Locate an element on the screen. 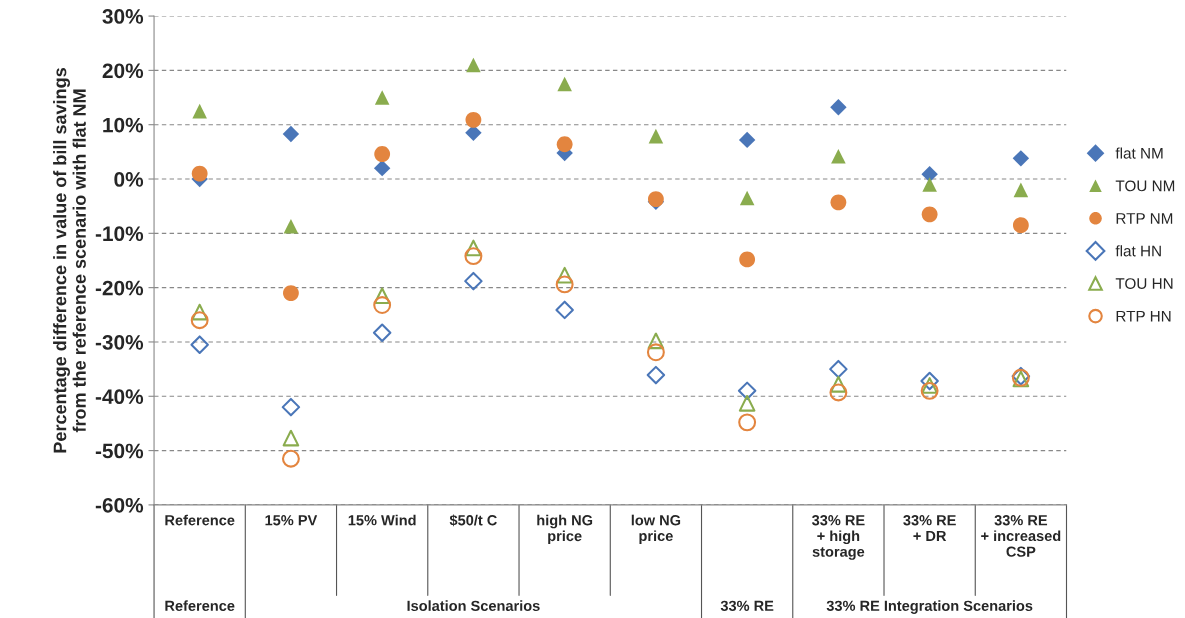 The image size is (1185, 618). legend-label: flat NM is located at coordinates (1139, 153).